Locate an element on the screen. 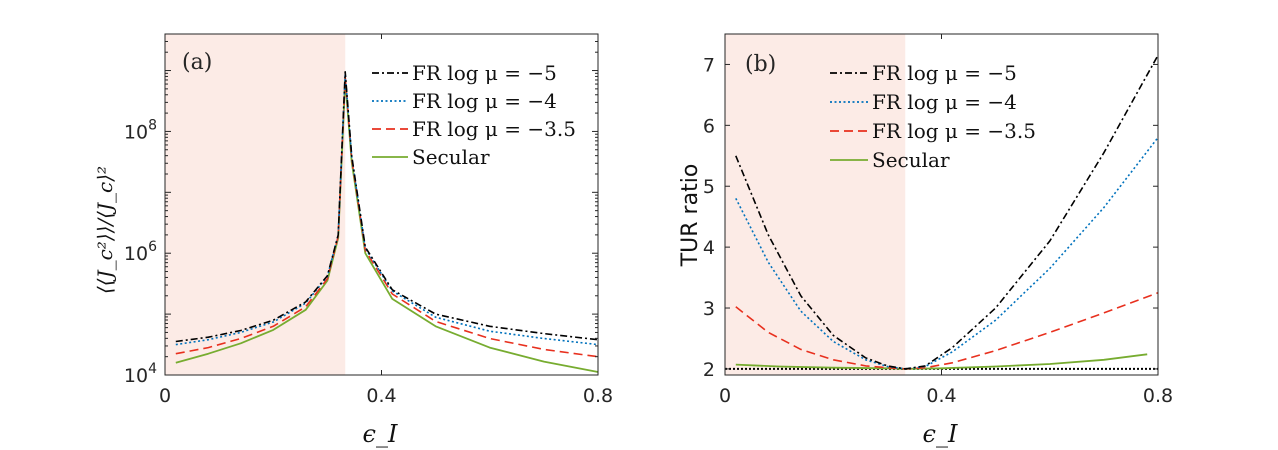  b-legend-label-1: FR log μ = −4 is located at coordinates (944, 102).